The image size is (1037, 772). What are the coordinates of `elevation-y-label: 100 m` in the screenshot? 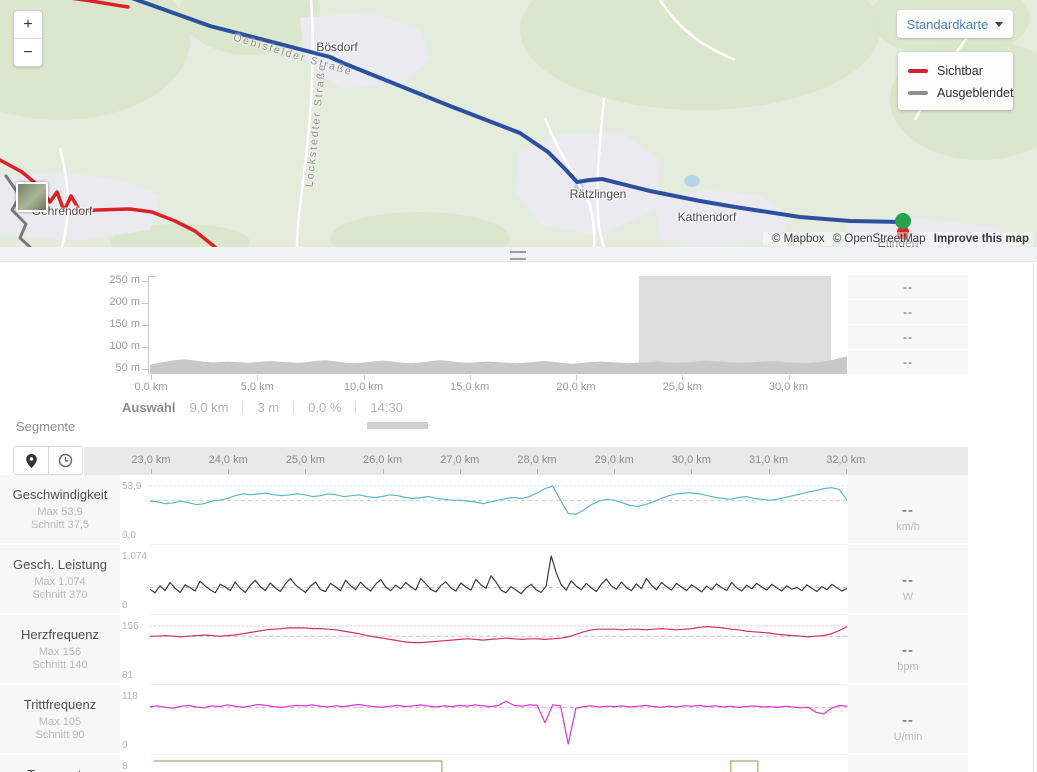 It's located at (124, 346).